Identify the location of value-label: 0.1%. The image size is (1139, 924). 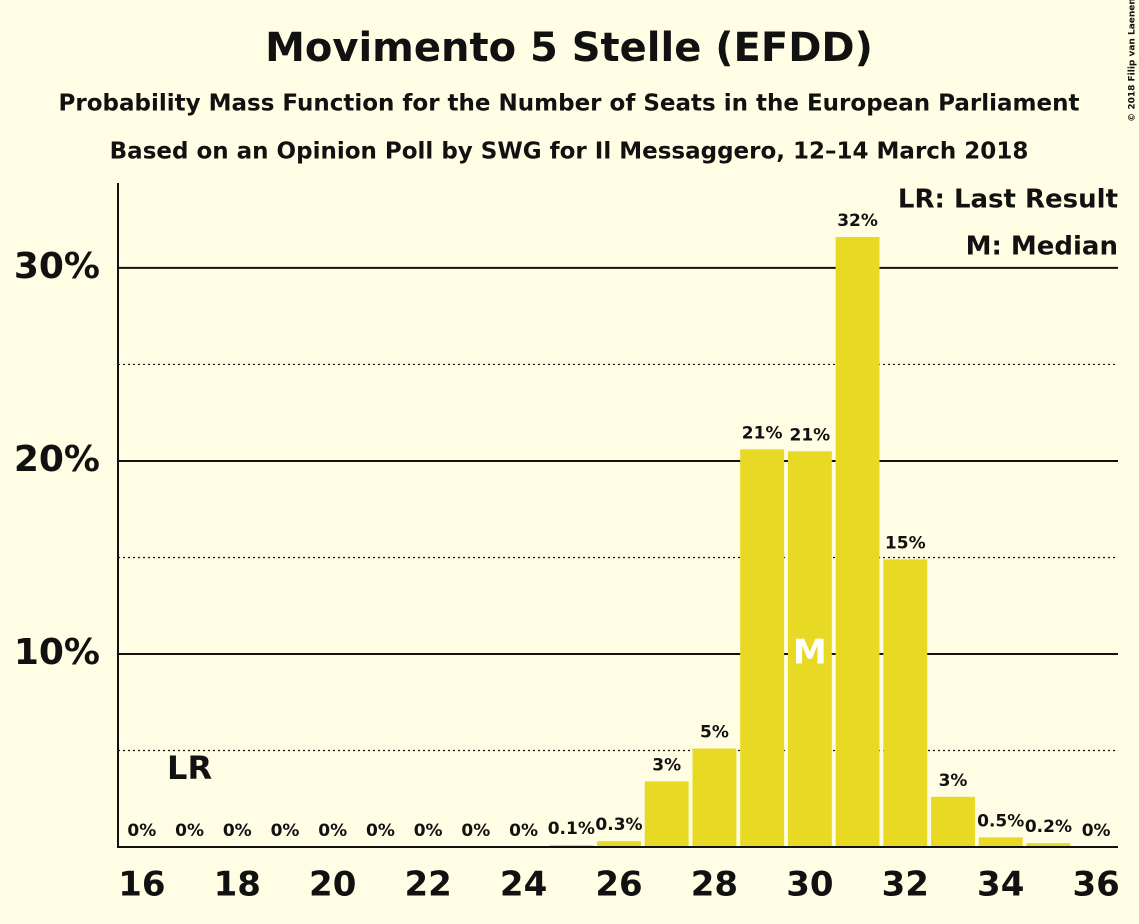
(571, 829).